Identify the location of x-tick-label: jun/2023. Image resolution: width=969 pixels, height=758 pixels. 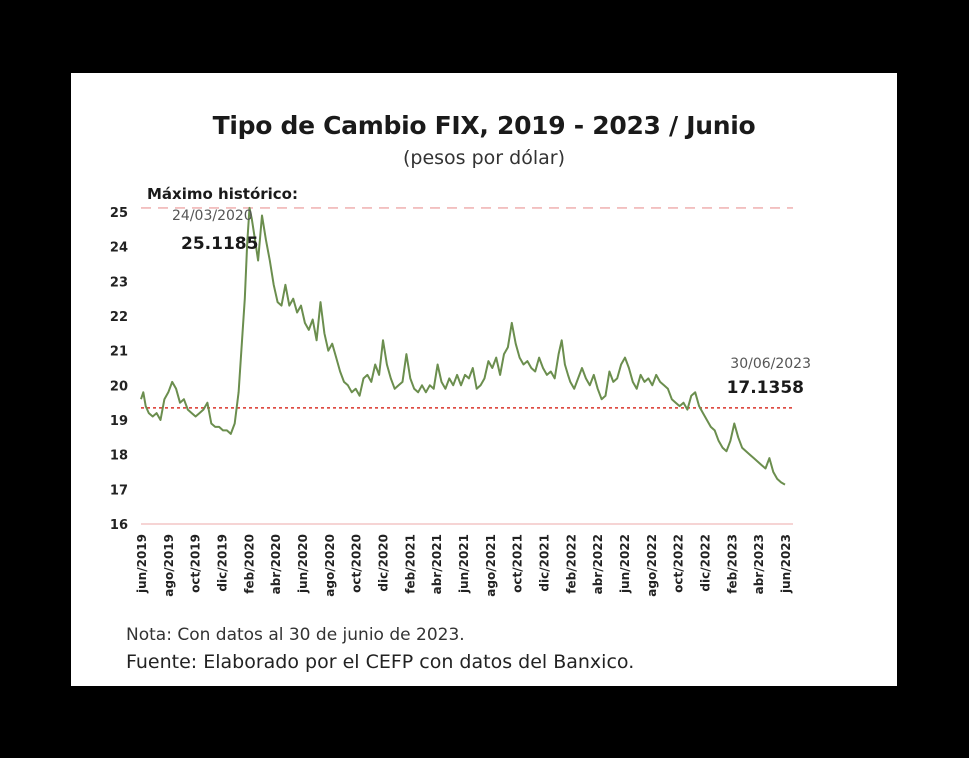
(786, 564).